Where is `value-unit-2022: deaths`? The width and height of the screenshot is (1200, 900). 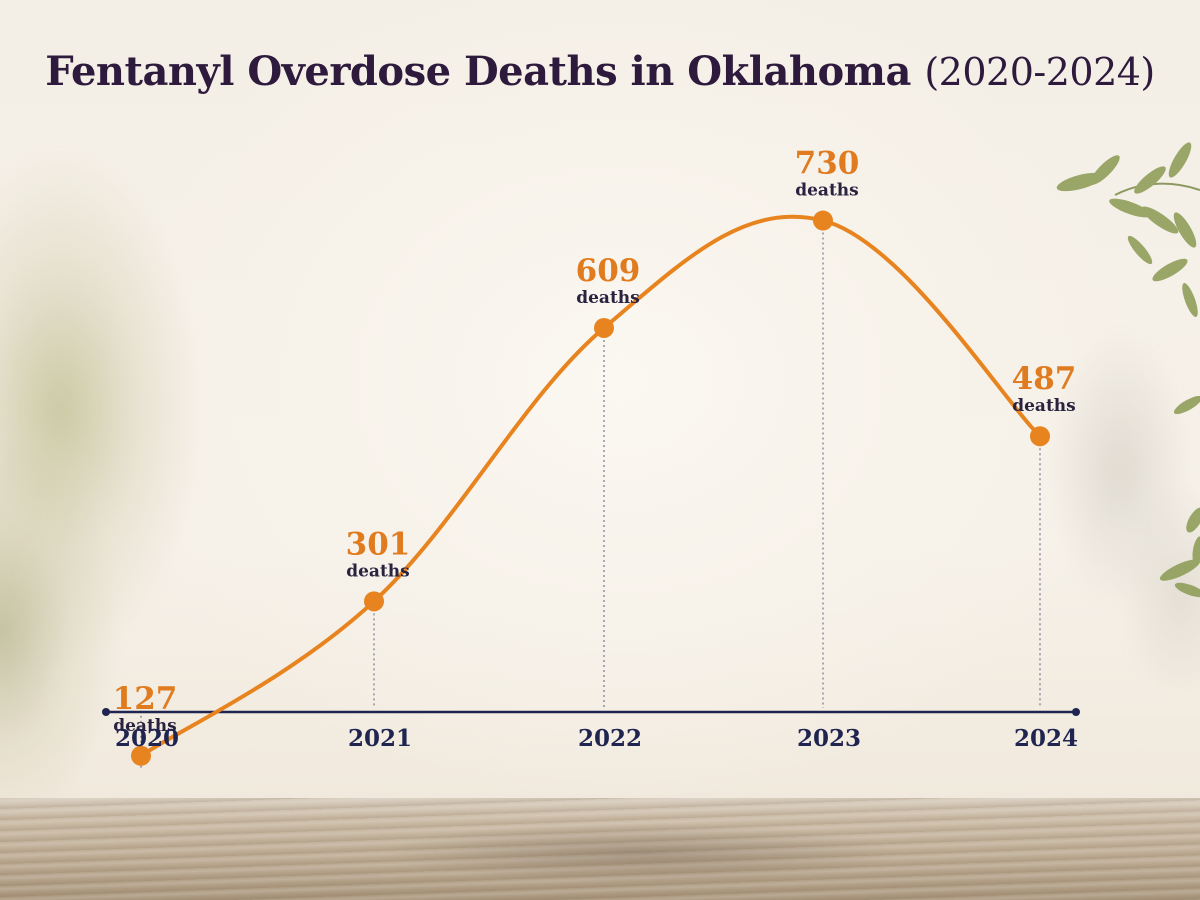
value-unit-2022: deaths is located at coordinates (608, 298).